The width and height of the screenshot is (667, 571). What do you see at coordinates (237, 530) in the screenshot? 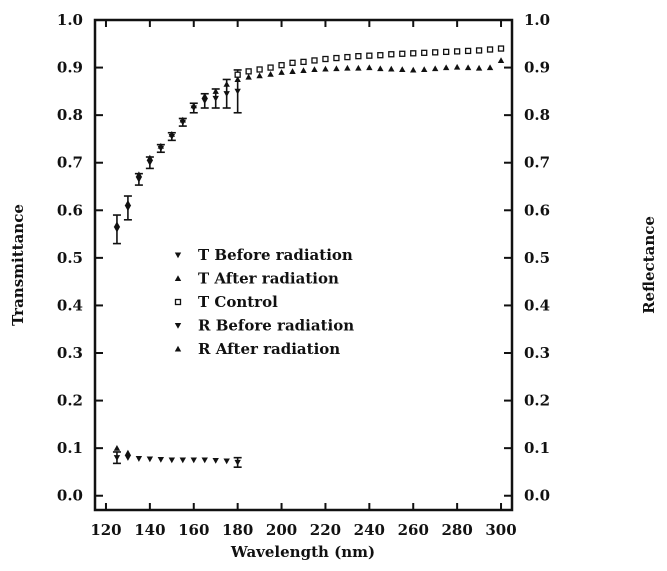
I see `x-tick-label: 180` at bounding box center [237, 530].